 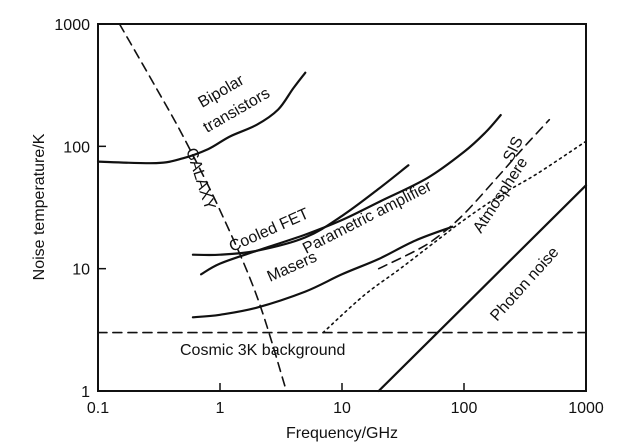 I want to click on x-axis-ticks: 0.1 1 10 100 1000, so click(x=345, y=400).